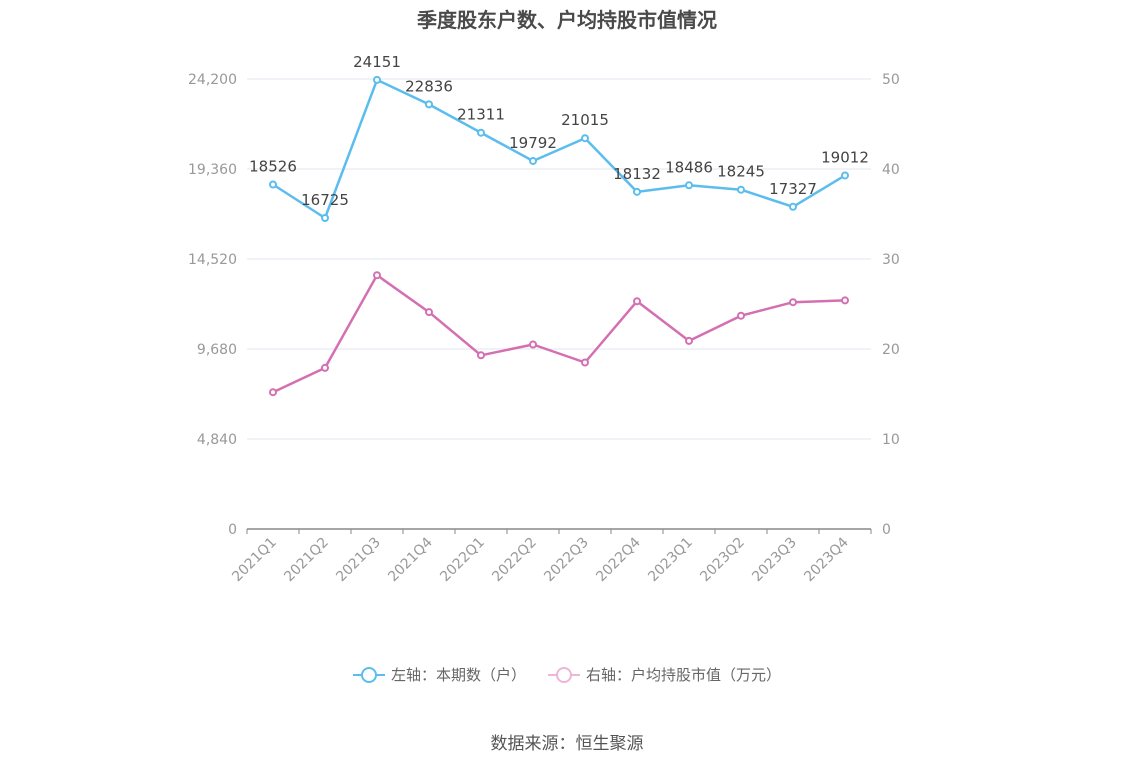 This screenshot has width=1134, height=766. What do you see at coordinates (559, 333) in the screenshot?
I see `series-line-avg-value` at bounding box center [559, 333].